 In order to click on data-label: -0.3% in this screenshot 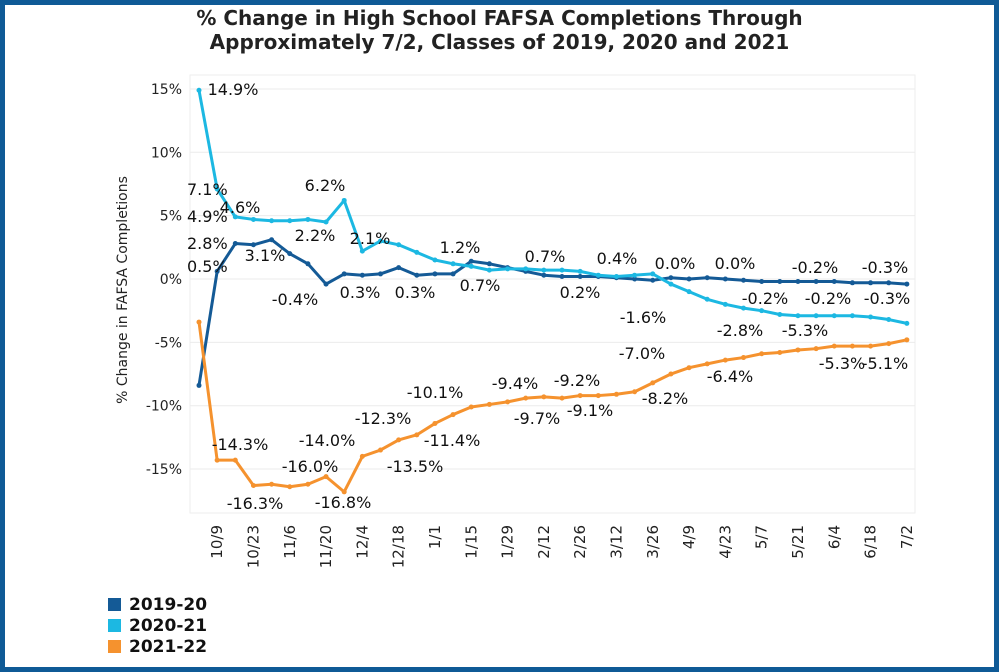, I will do `click(887, 298)`.